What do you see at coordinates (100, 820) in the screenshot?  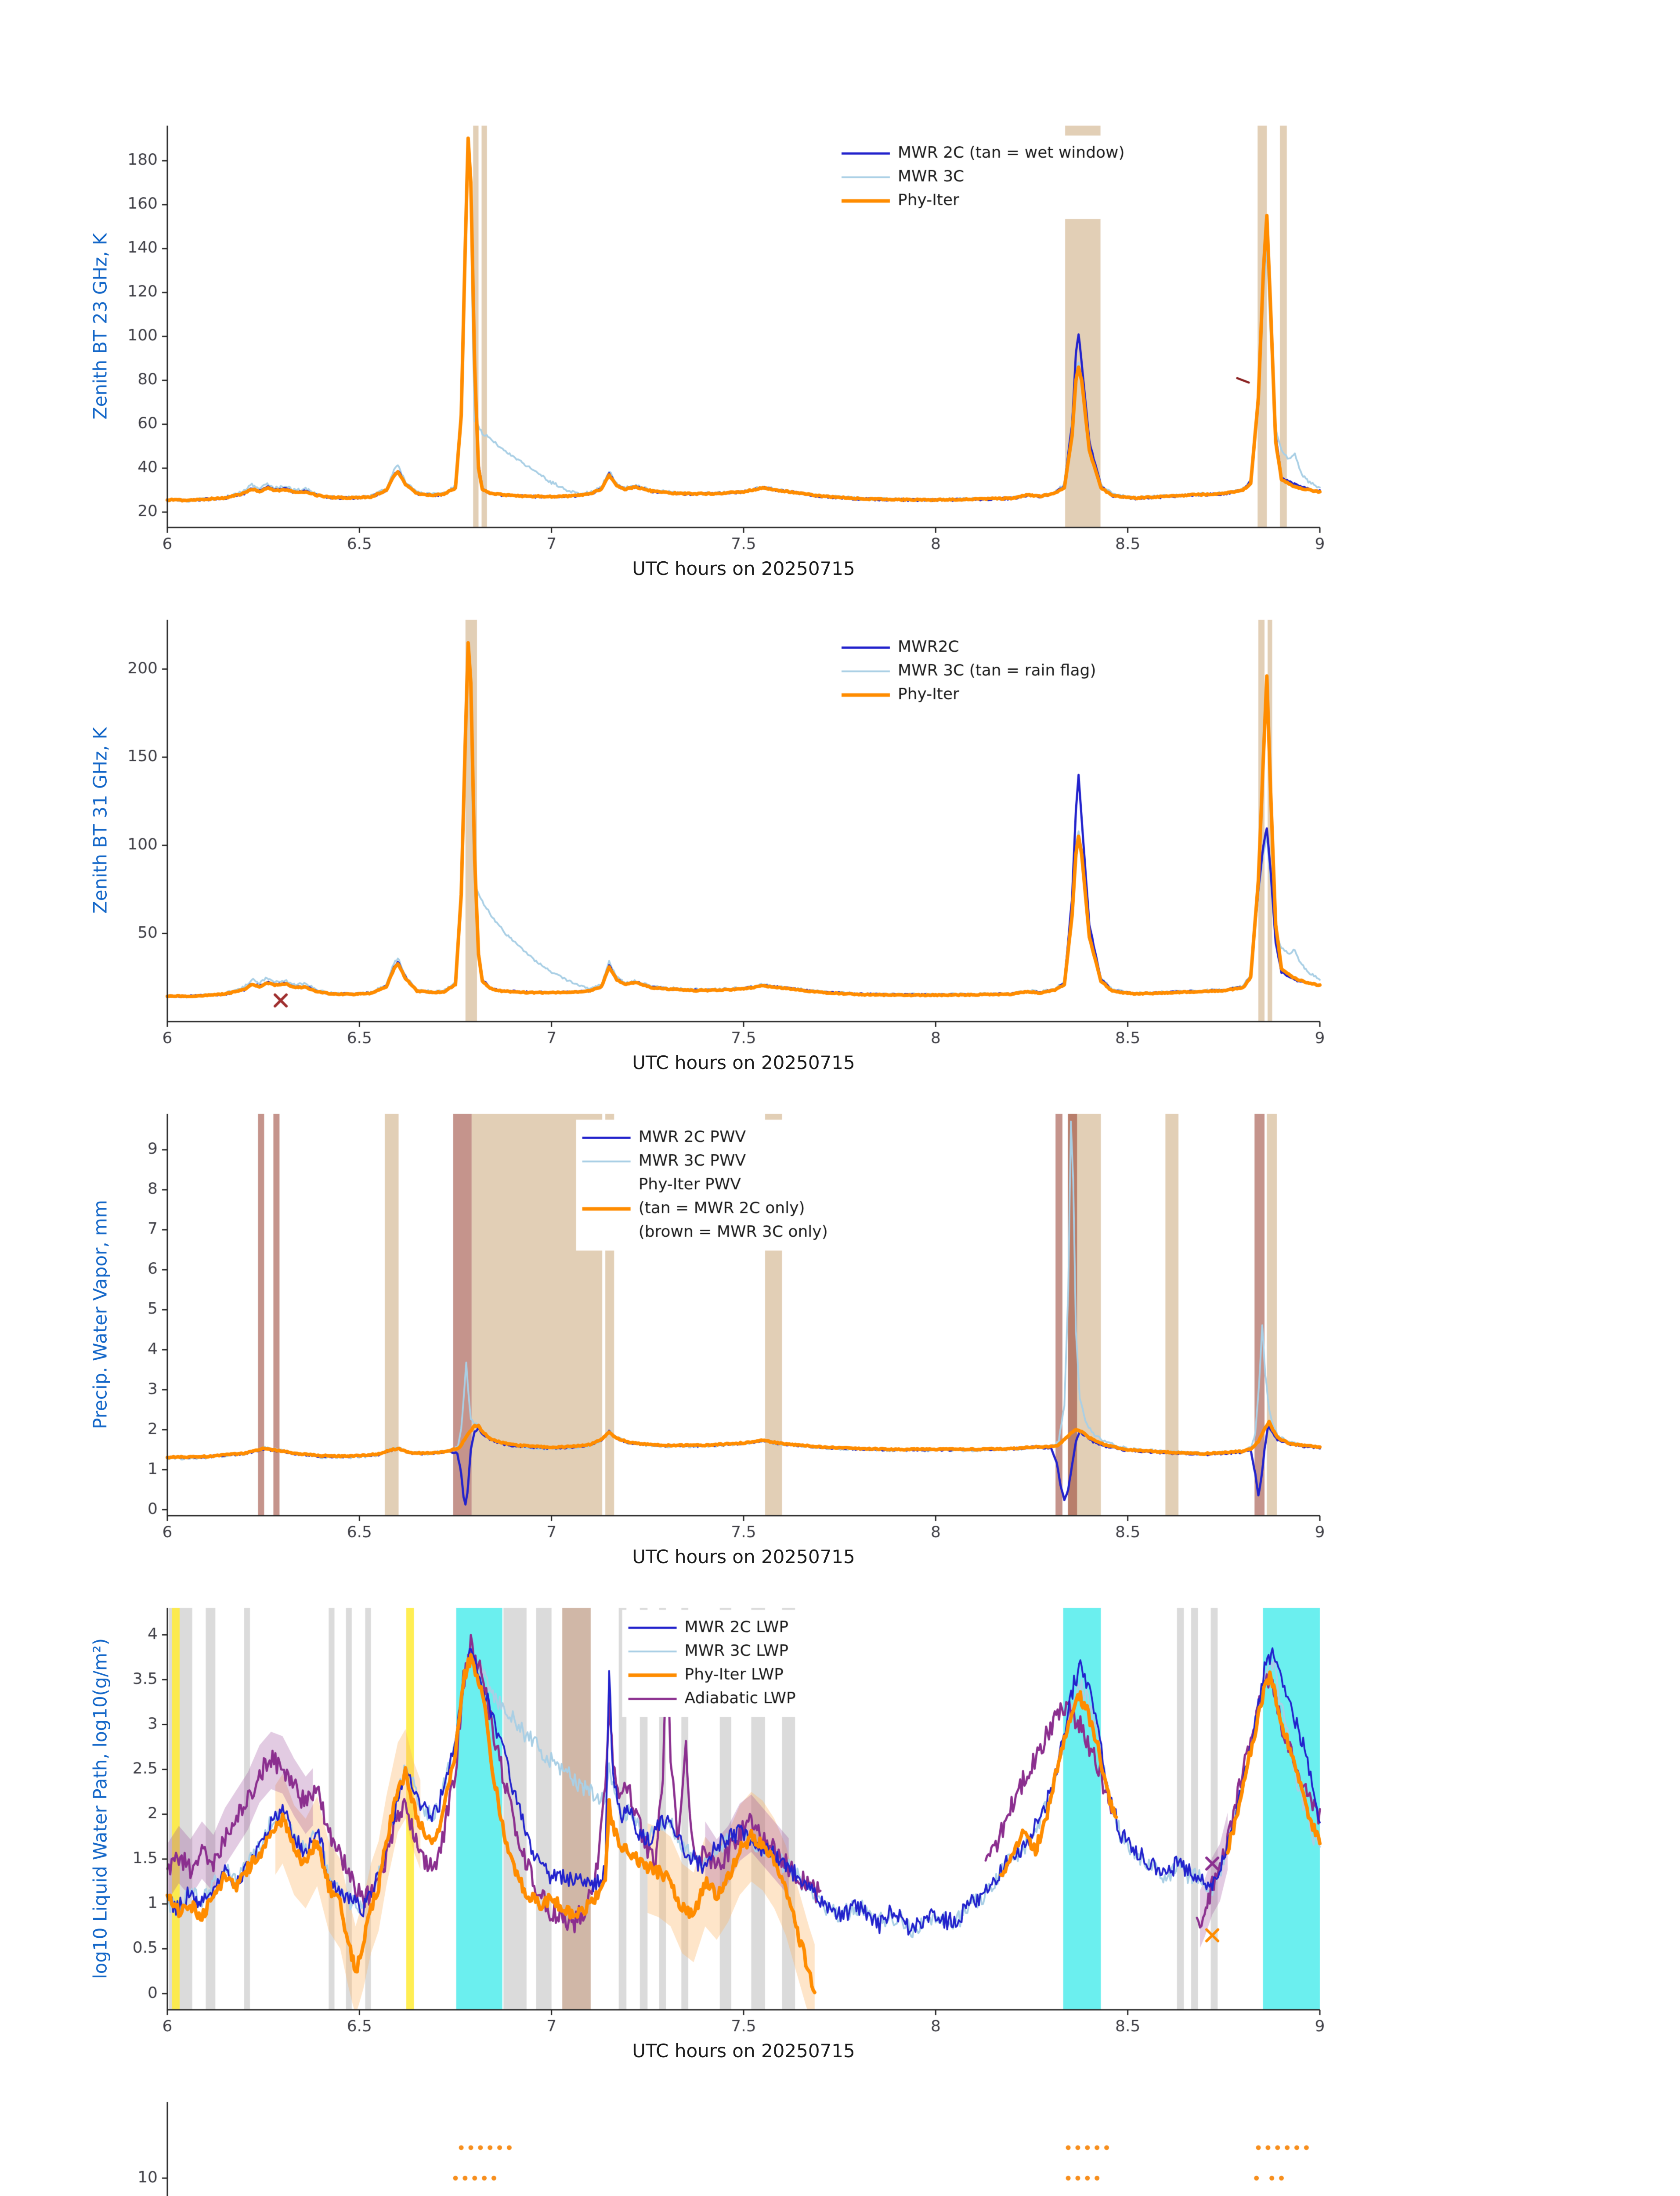 I see `ylabel-zenith-bt31: Zenith BT 31 GHz, K` at bounding box center [100, 820].